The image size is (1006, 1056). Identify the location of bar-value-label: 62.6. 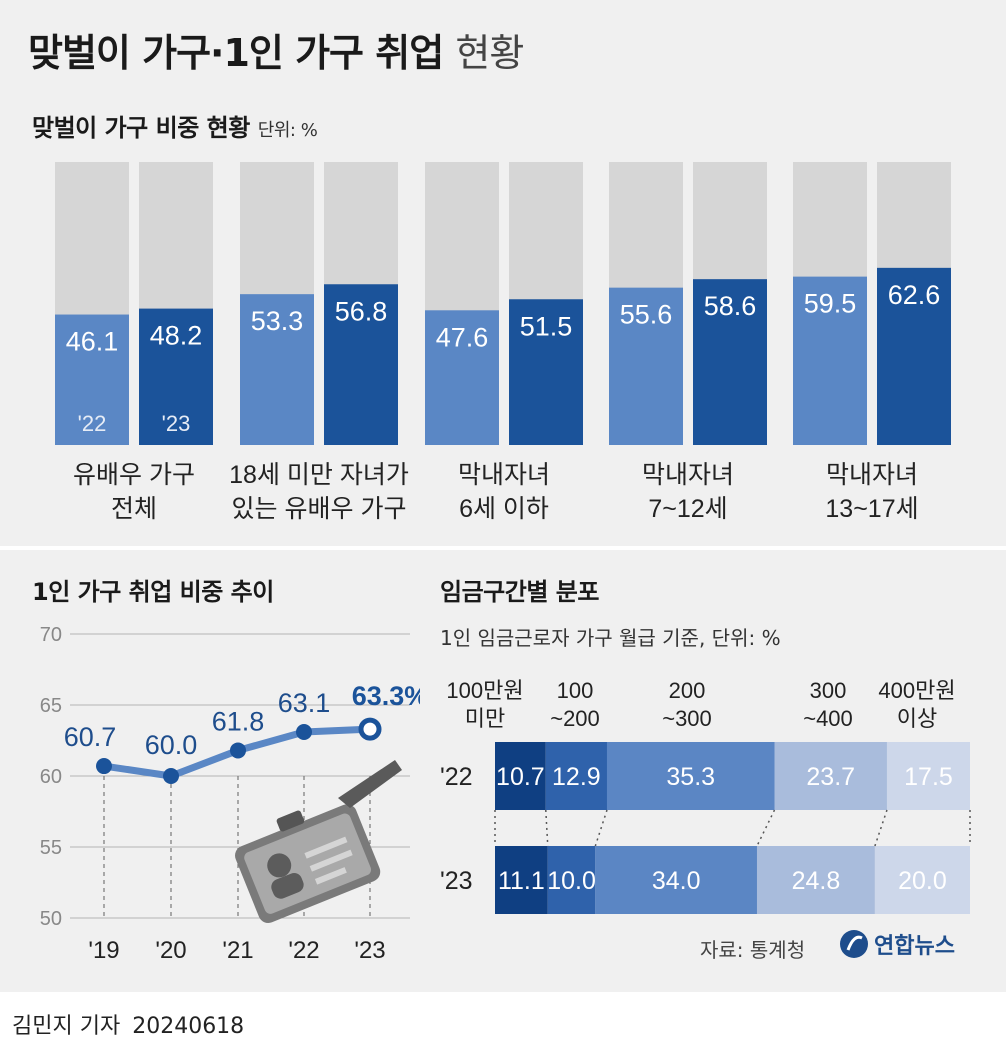
(914, 295).